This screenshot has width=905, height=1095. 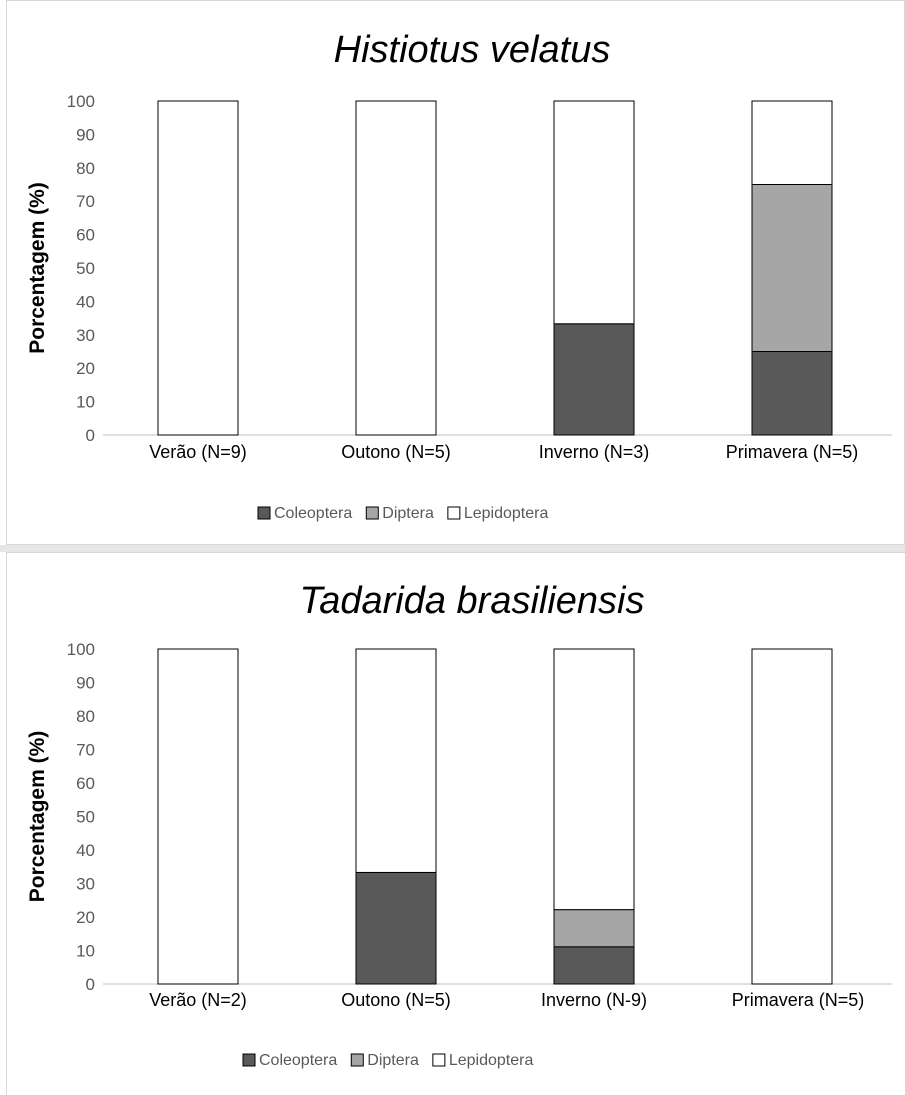 What do you see at coordinates (594, 452) in the screenshot?
I see `x-tick-label: Inverno (N=3)` at bounding box center [594, 452].